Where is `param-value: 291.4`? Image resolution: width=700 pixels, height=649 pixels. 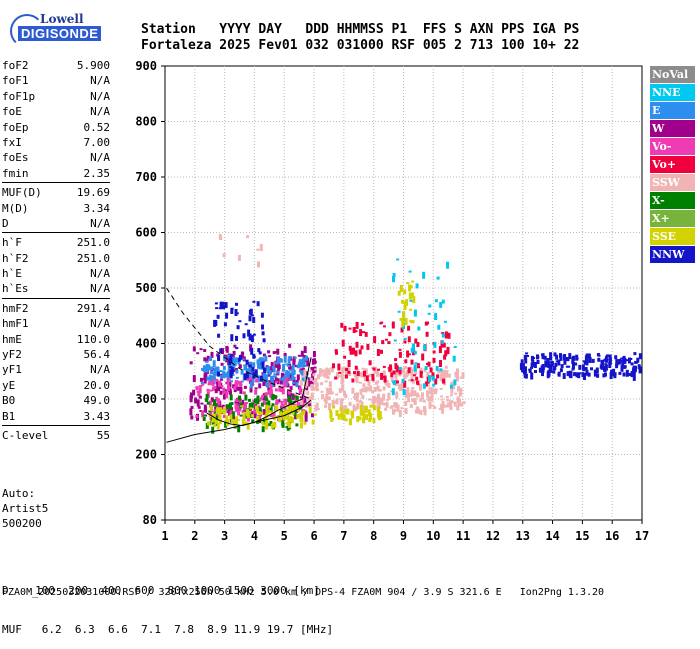 param-value: 291.4 is located at coordinates (93, 308).